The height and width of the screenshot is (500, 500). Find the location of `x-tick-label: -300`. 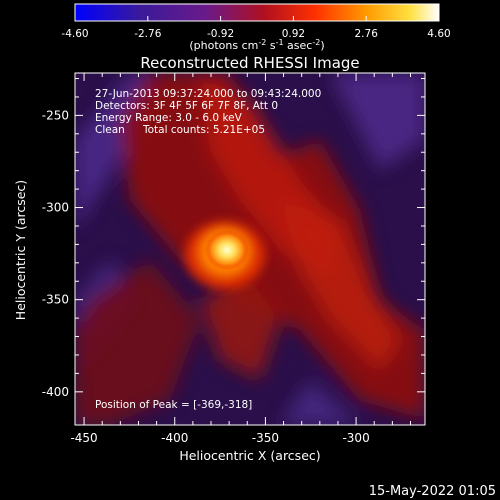

x-tick-label: -300 is located at coordinates (355, 438).